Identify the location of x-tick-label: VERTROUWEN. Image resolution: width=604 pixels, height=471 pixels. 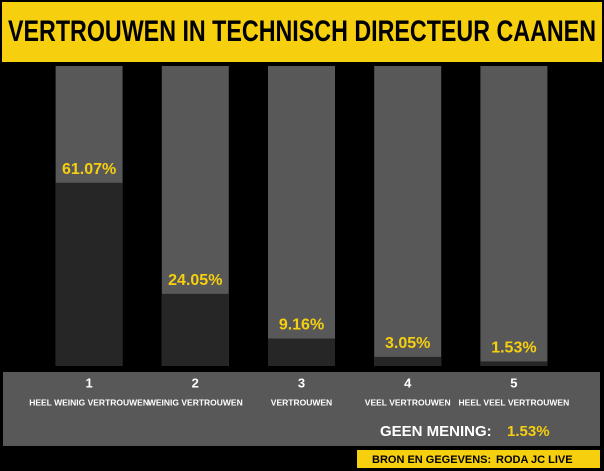
(301, 402).